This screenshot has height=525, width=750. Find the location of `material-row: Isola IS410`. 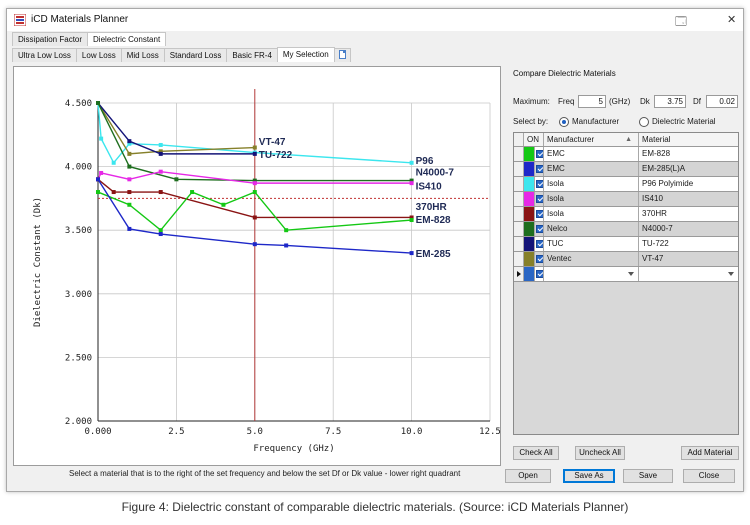

material-row: Isola IS410 is located at coordinates (626, 199).